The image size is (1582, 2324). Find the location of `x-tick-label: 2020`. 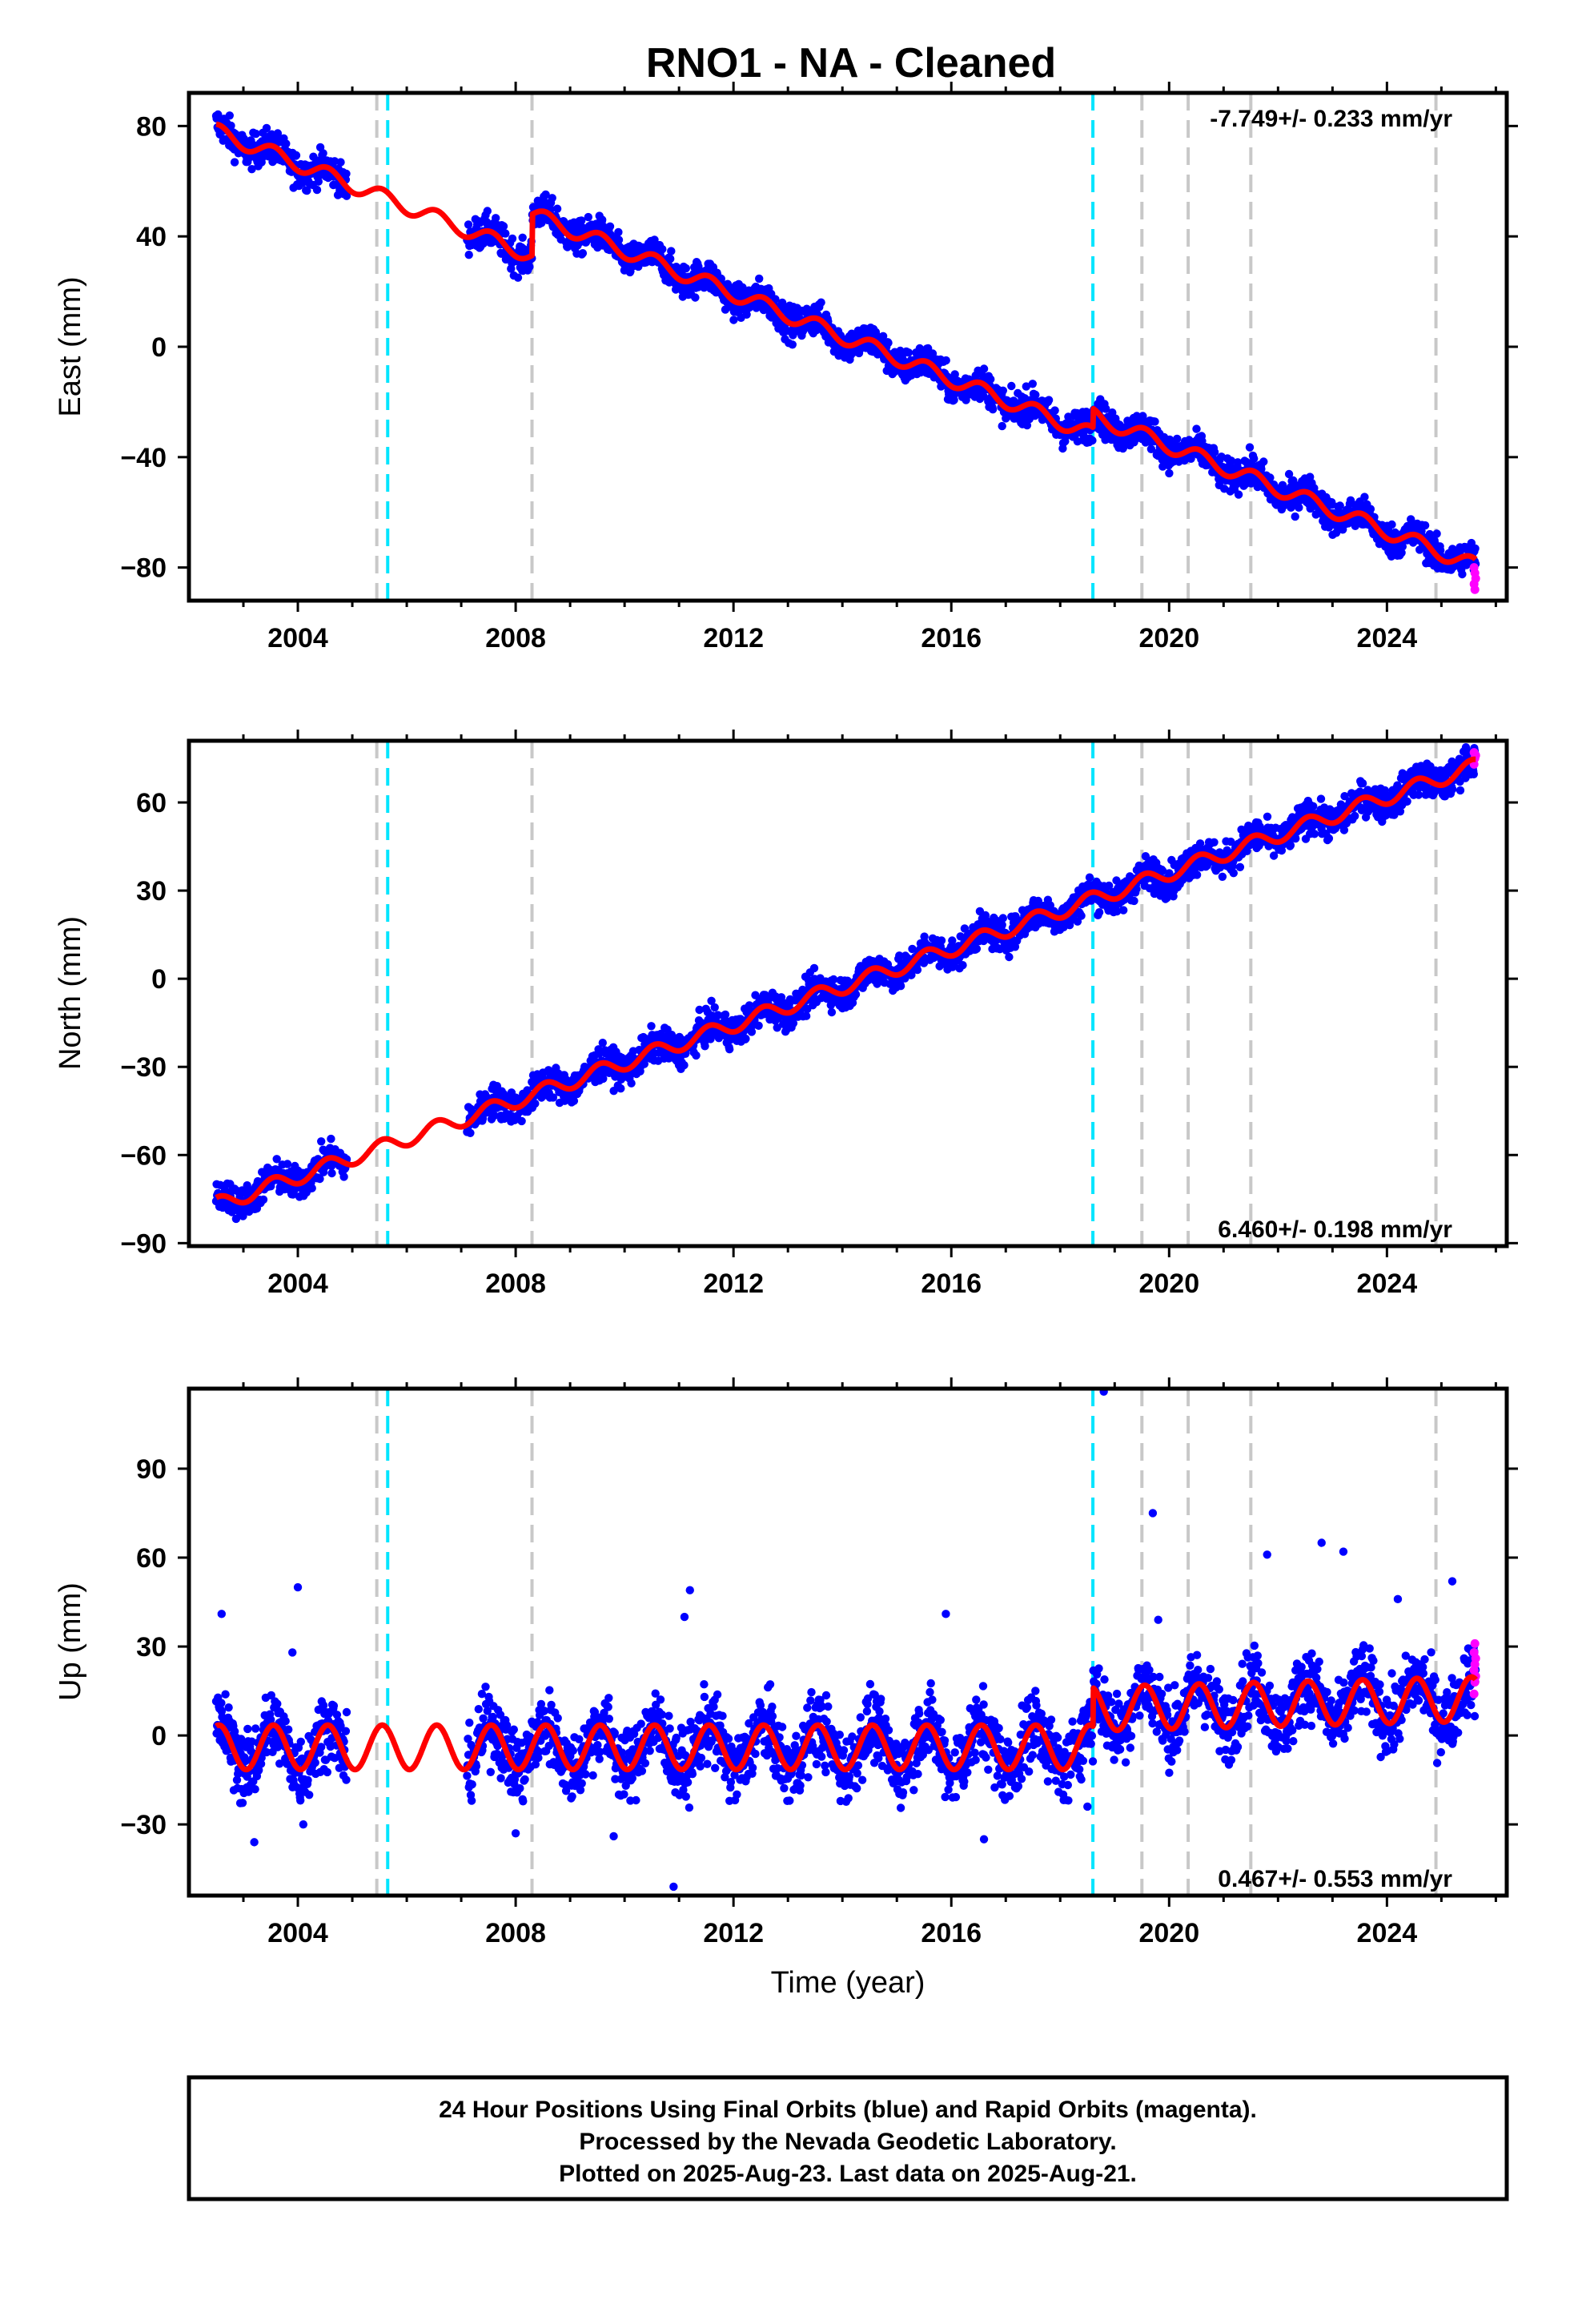

x-tick-label: 2020 is located at coordinates (1168, 638).